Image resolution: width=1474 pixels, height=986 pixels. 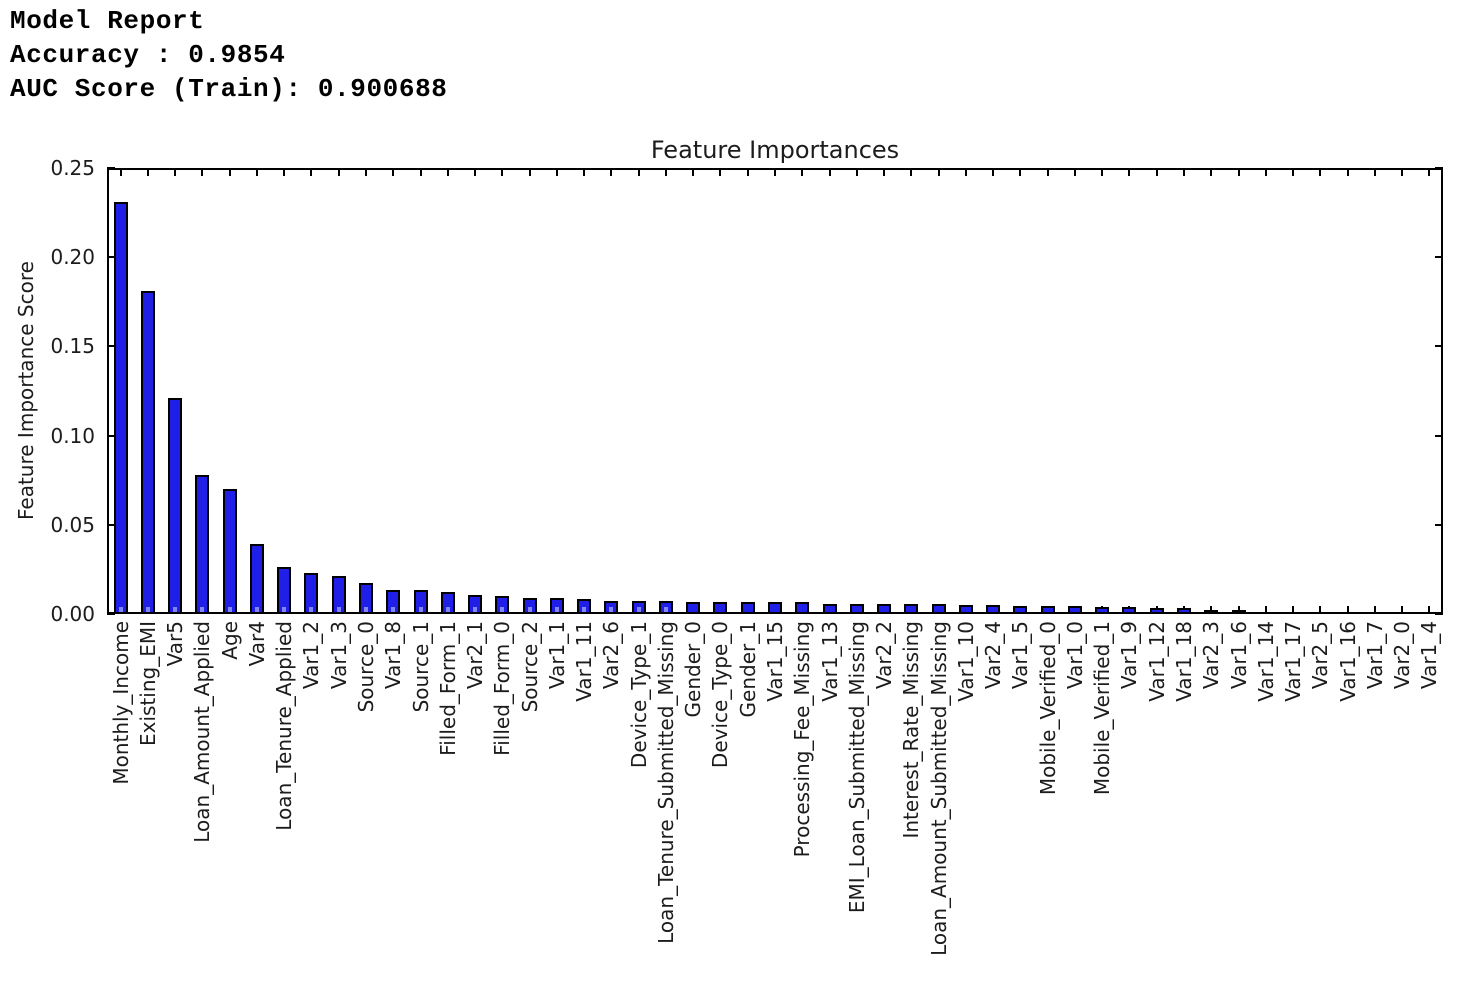 What do you see at coordinates (1020, 655) in the screenshot?
I see `x-tick-label: Var1_5` at bounding box center [1020, 655].